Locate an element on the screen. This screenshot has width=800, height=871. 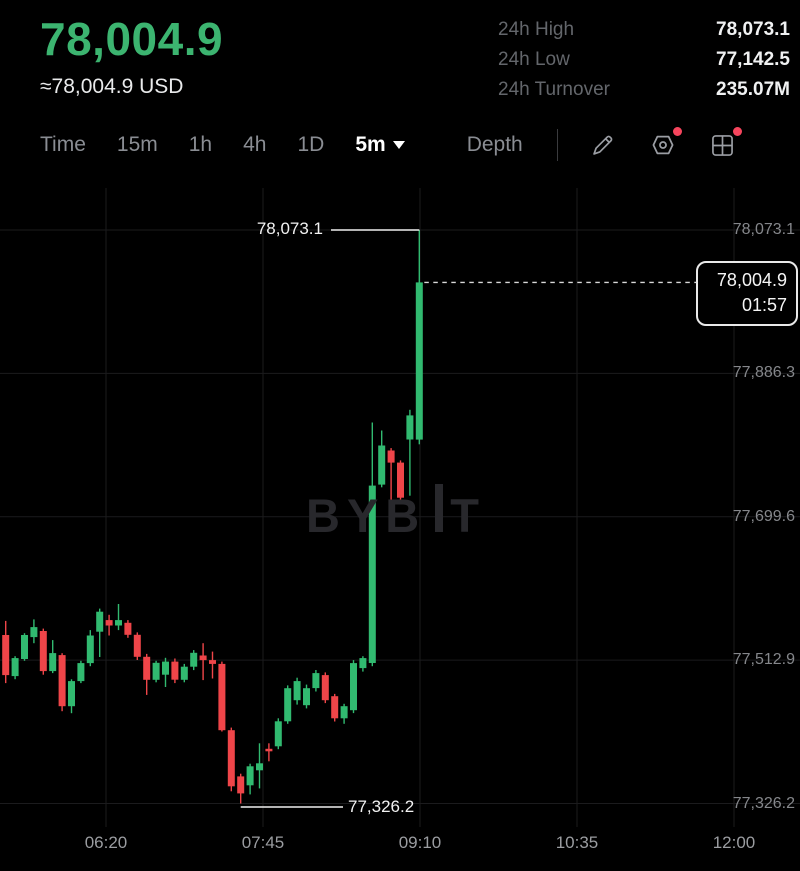
price-block: 78,004.9 ≈78,004.9 USD is located at coordinates (131, 65).